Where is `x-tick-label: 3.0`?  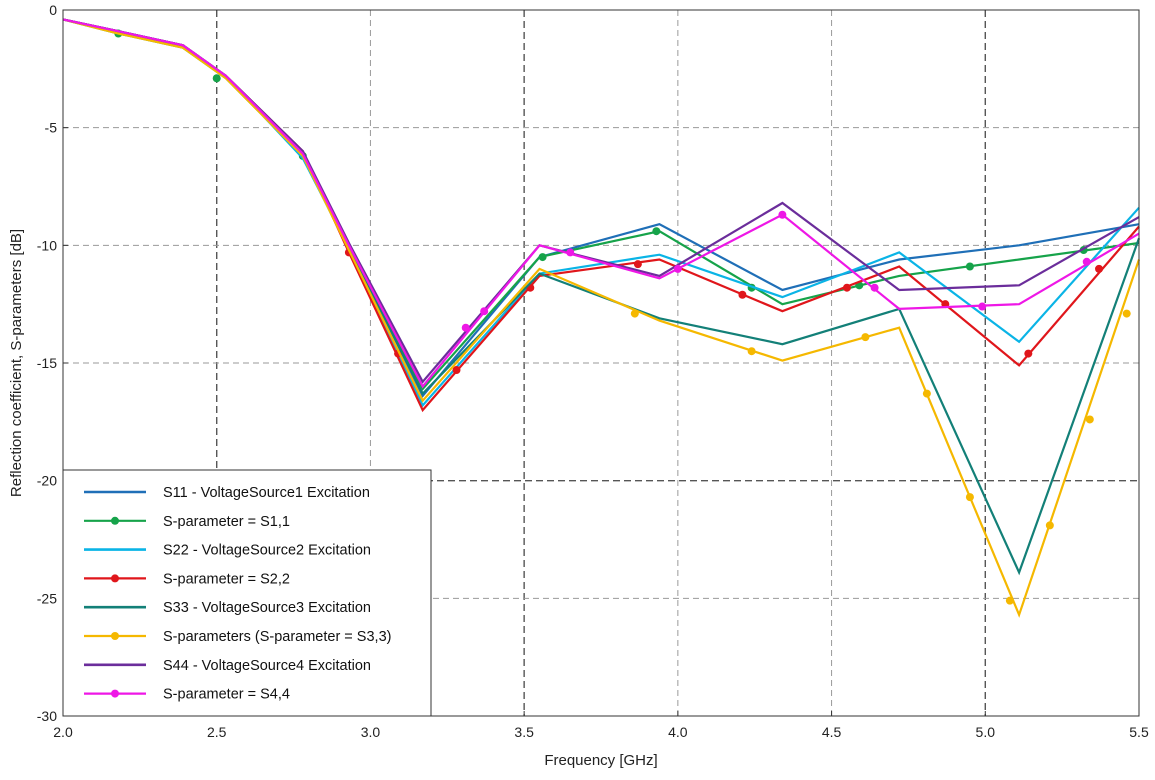
x-tick-label: 3.0 is located at coordinates (371, 732).